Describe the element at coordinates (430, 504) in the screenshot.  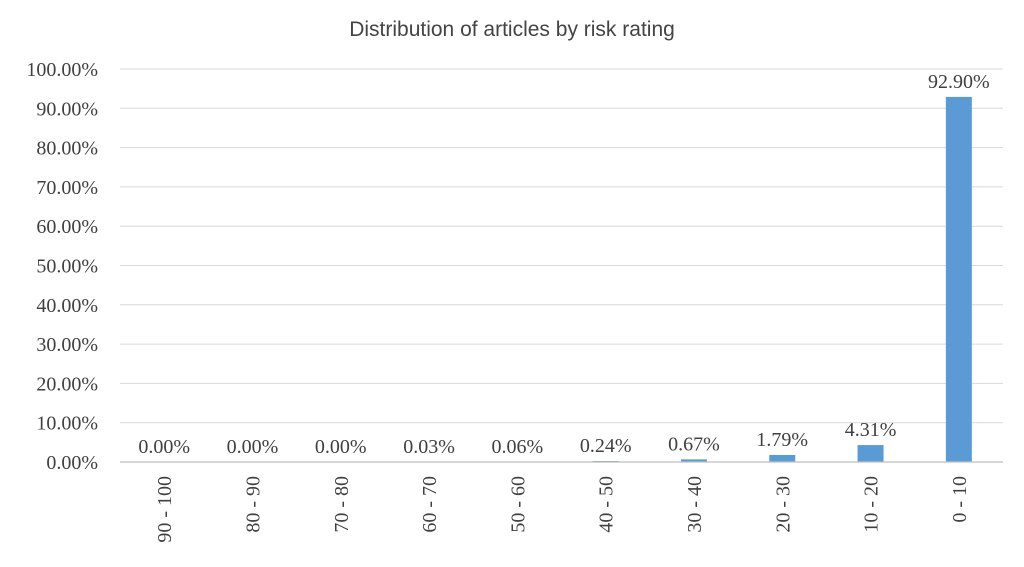
I see `x-tick-label: 60 - 70` at that location.